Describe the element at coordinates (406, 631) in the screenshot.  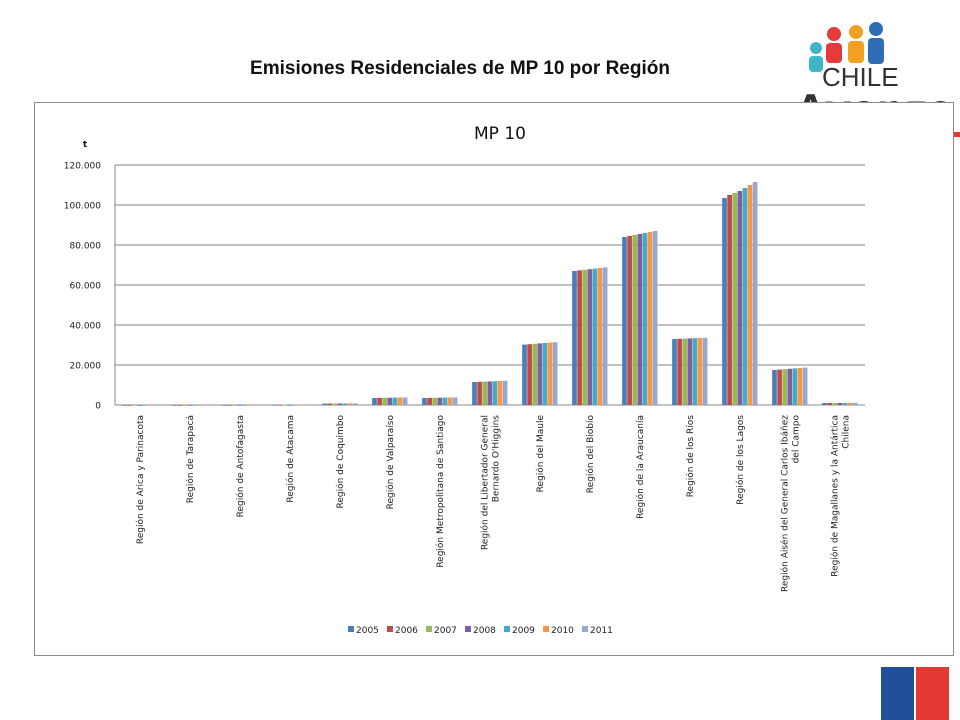
I see `legend-label-2006: 2006` at that location.